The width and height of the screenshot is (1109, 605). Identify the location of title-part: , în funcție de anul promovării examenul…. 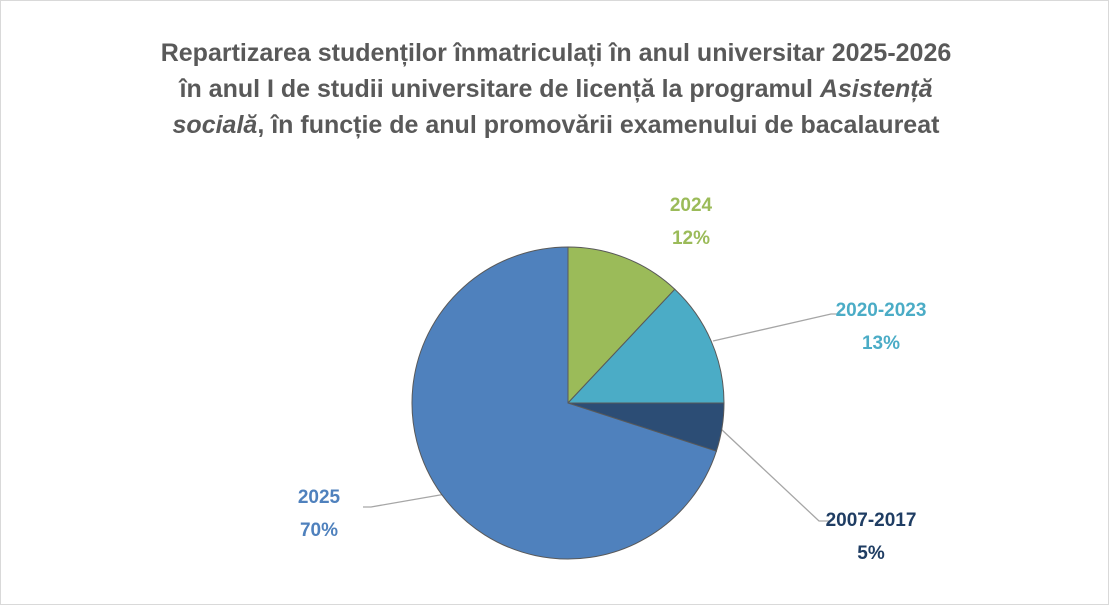
(598, 125).